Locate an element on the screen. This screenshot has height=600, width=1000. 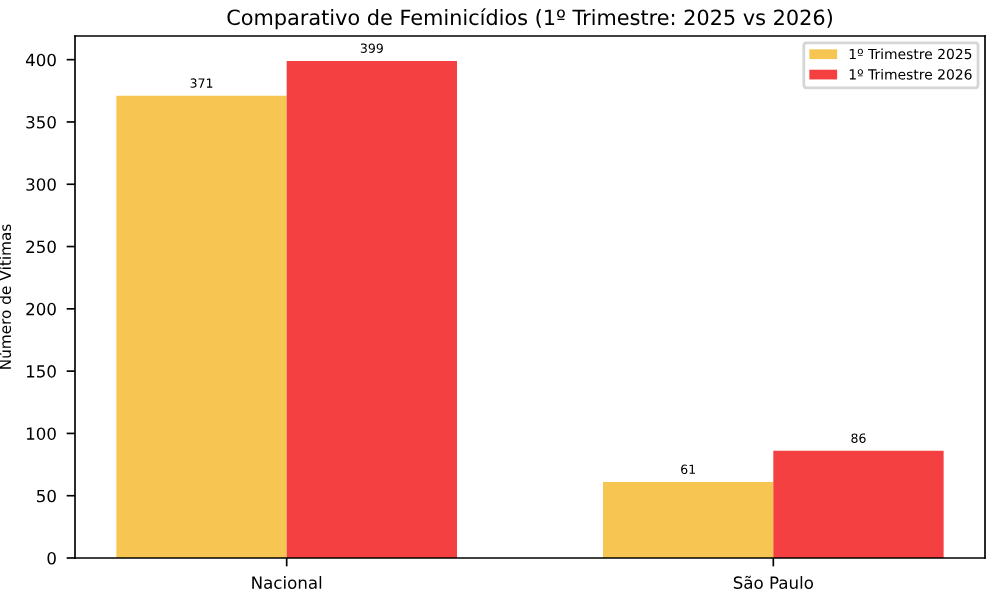
x-tick-label: Nacional is located at coordinates (287, 582).